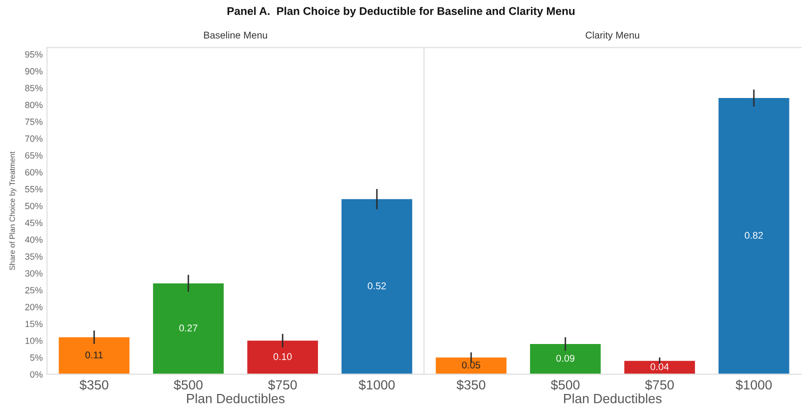  I want to click on y-tick-label: 55%, so click(34, 189).